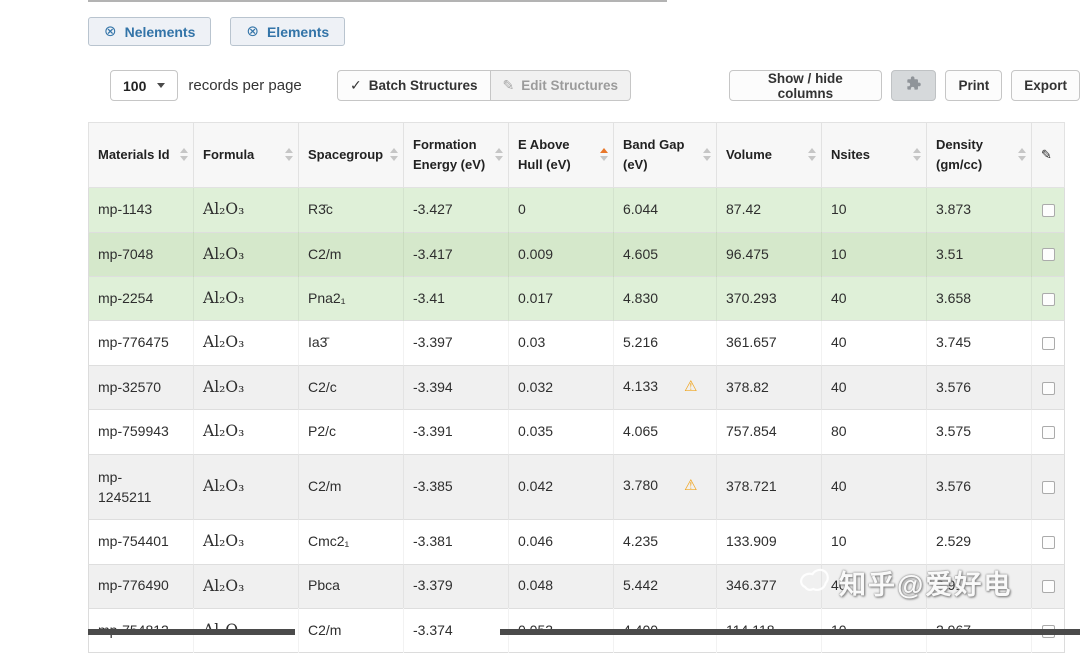 This screenshot has height=653, width=1080. What do you see at coordinates (141, 387) in the screenshot?
I see `cell-materials-id: mp-32570` at bounding box center [141, 387].